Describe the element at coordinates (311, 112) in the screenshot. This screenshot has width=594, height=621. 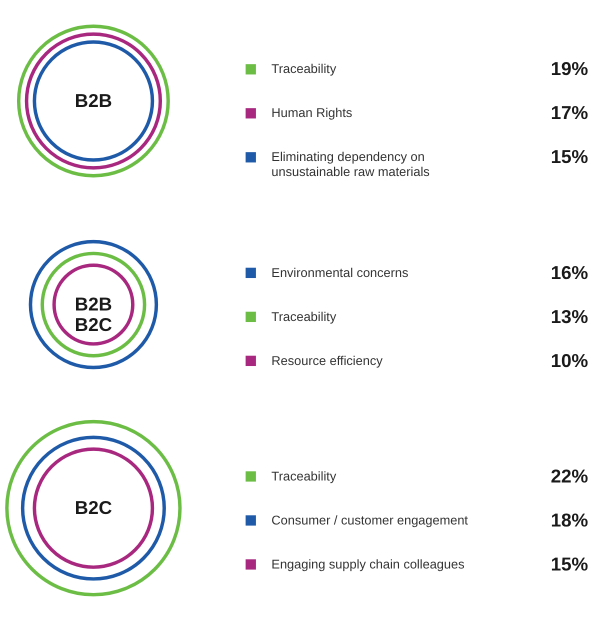
I see `category-label: Human Rights` at that location.